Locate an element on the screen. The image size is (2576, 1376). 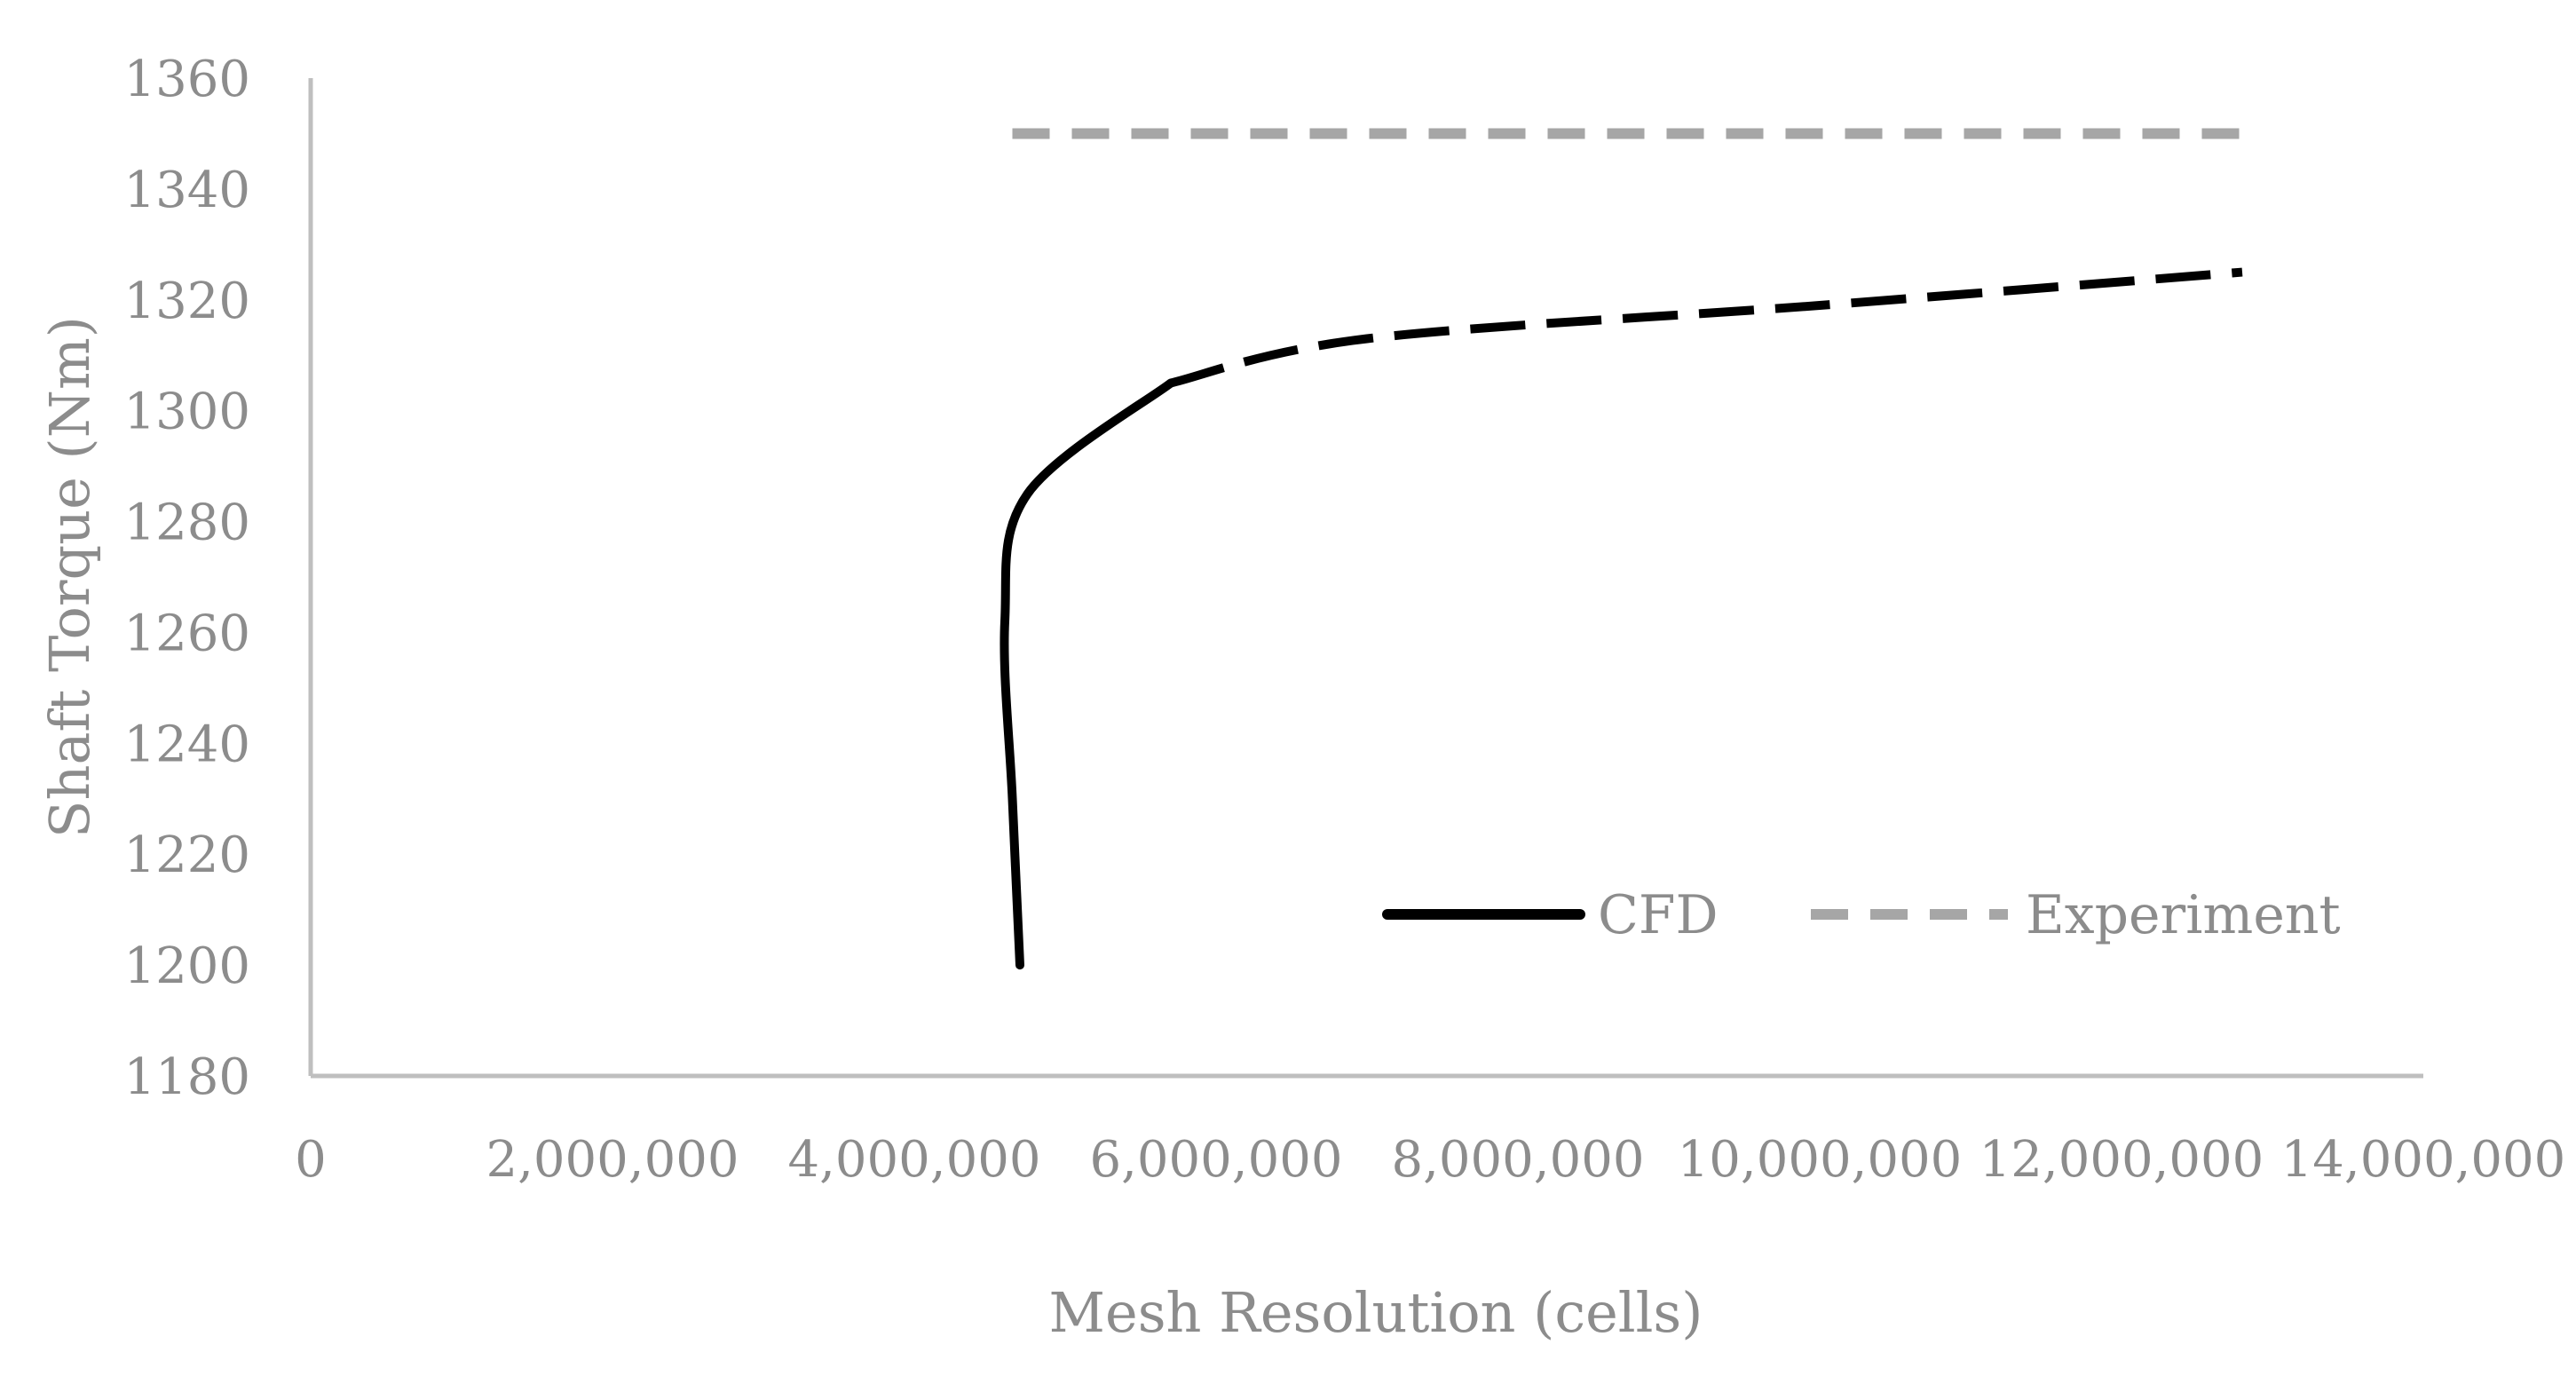
x-axis-title: Mesh Resolution (cells) is located at coordinates (1376, 1312).